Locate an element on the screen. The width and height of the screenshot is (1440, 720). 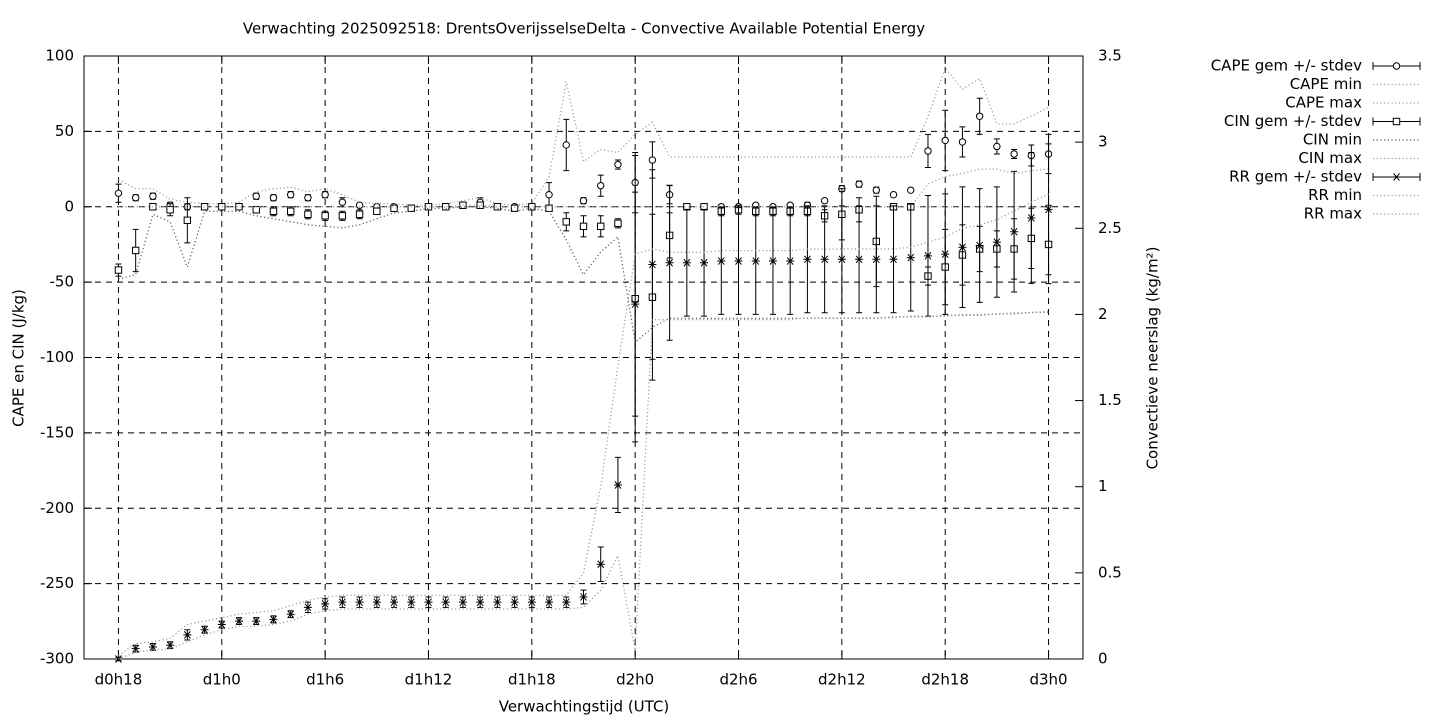
y-tick-label: -100 is located at coordinates (57, 357).